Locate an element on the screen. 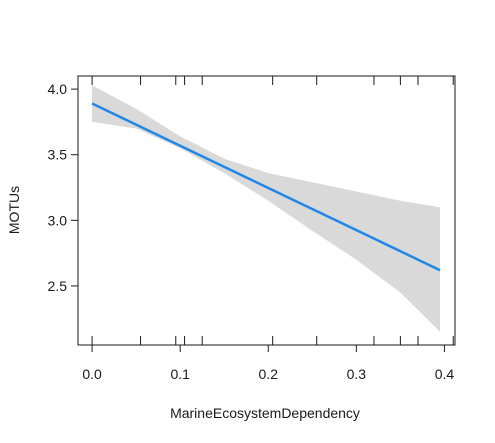 The width and height of the screenshot is (495, 443). y-tick-label-1: 3.0 is located at coordinates (58, 220).